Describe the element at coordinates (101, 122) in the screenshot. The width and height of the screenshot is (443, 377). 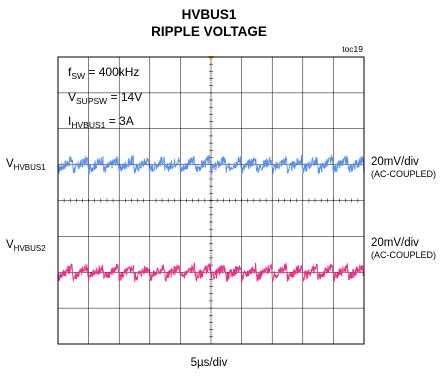
I see `annotation-load-current: IHVBUS1 = 3A` at that location.